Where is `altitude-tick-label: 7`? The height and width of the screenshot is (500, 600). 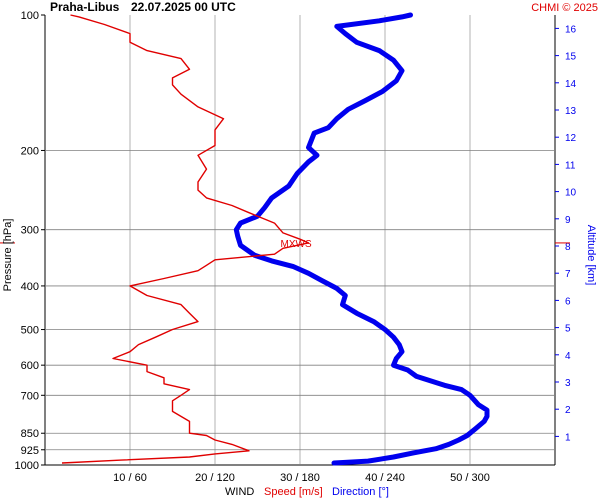 altitude-tick-label: 7 is located at coordinates (568, 274).